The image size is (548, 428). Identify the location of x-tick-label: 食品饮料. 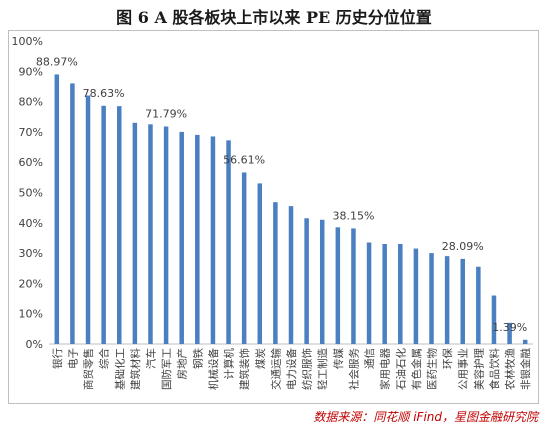
(494, 369).